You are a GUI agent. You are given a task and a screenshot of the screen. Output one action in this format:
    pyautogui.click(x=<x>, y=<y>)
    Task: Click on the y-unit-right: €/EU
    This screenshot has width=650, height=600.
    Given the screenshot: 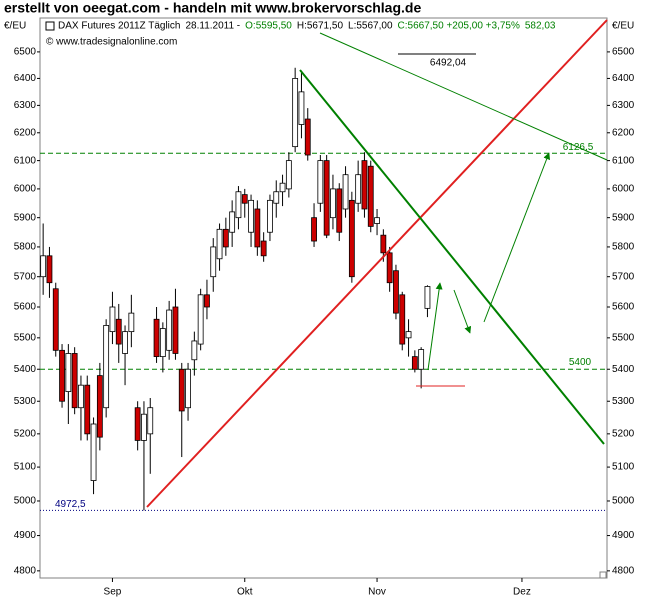 What is the action you would take?
    pyautogui.click(x=623, y=26)
    